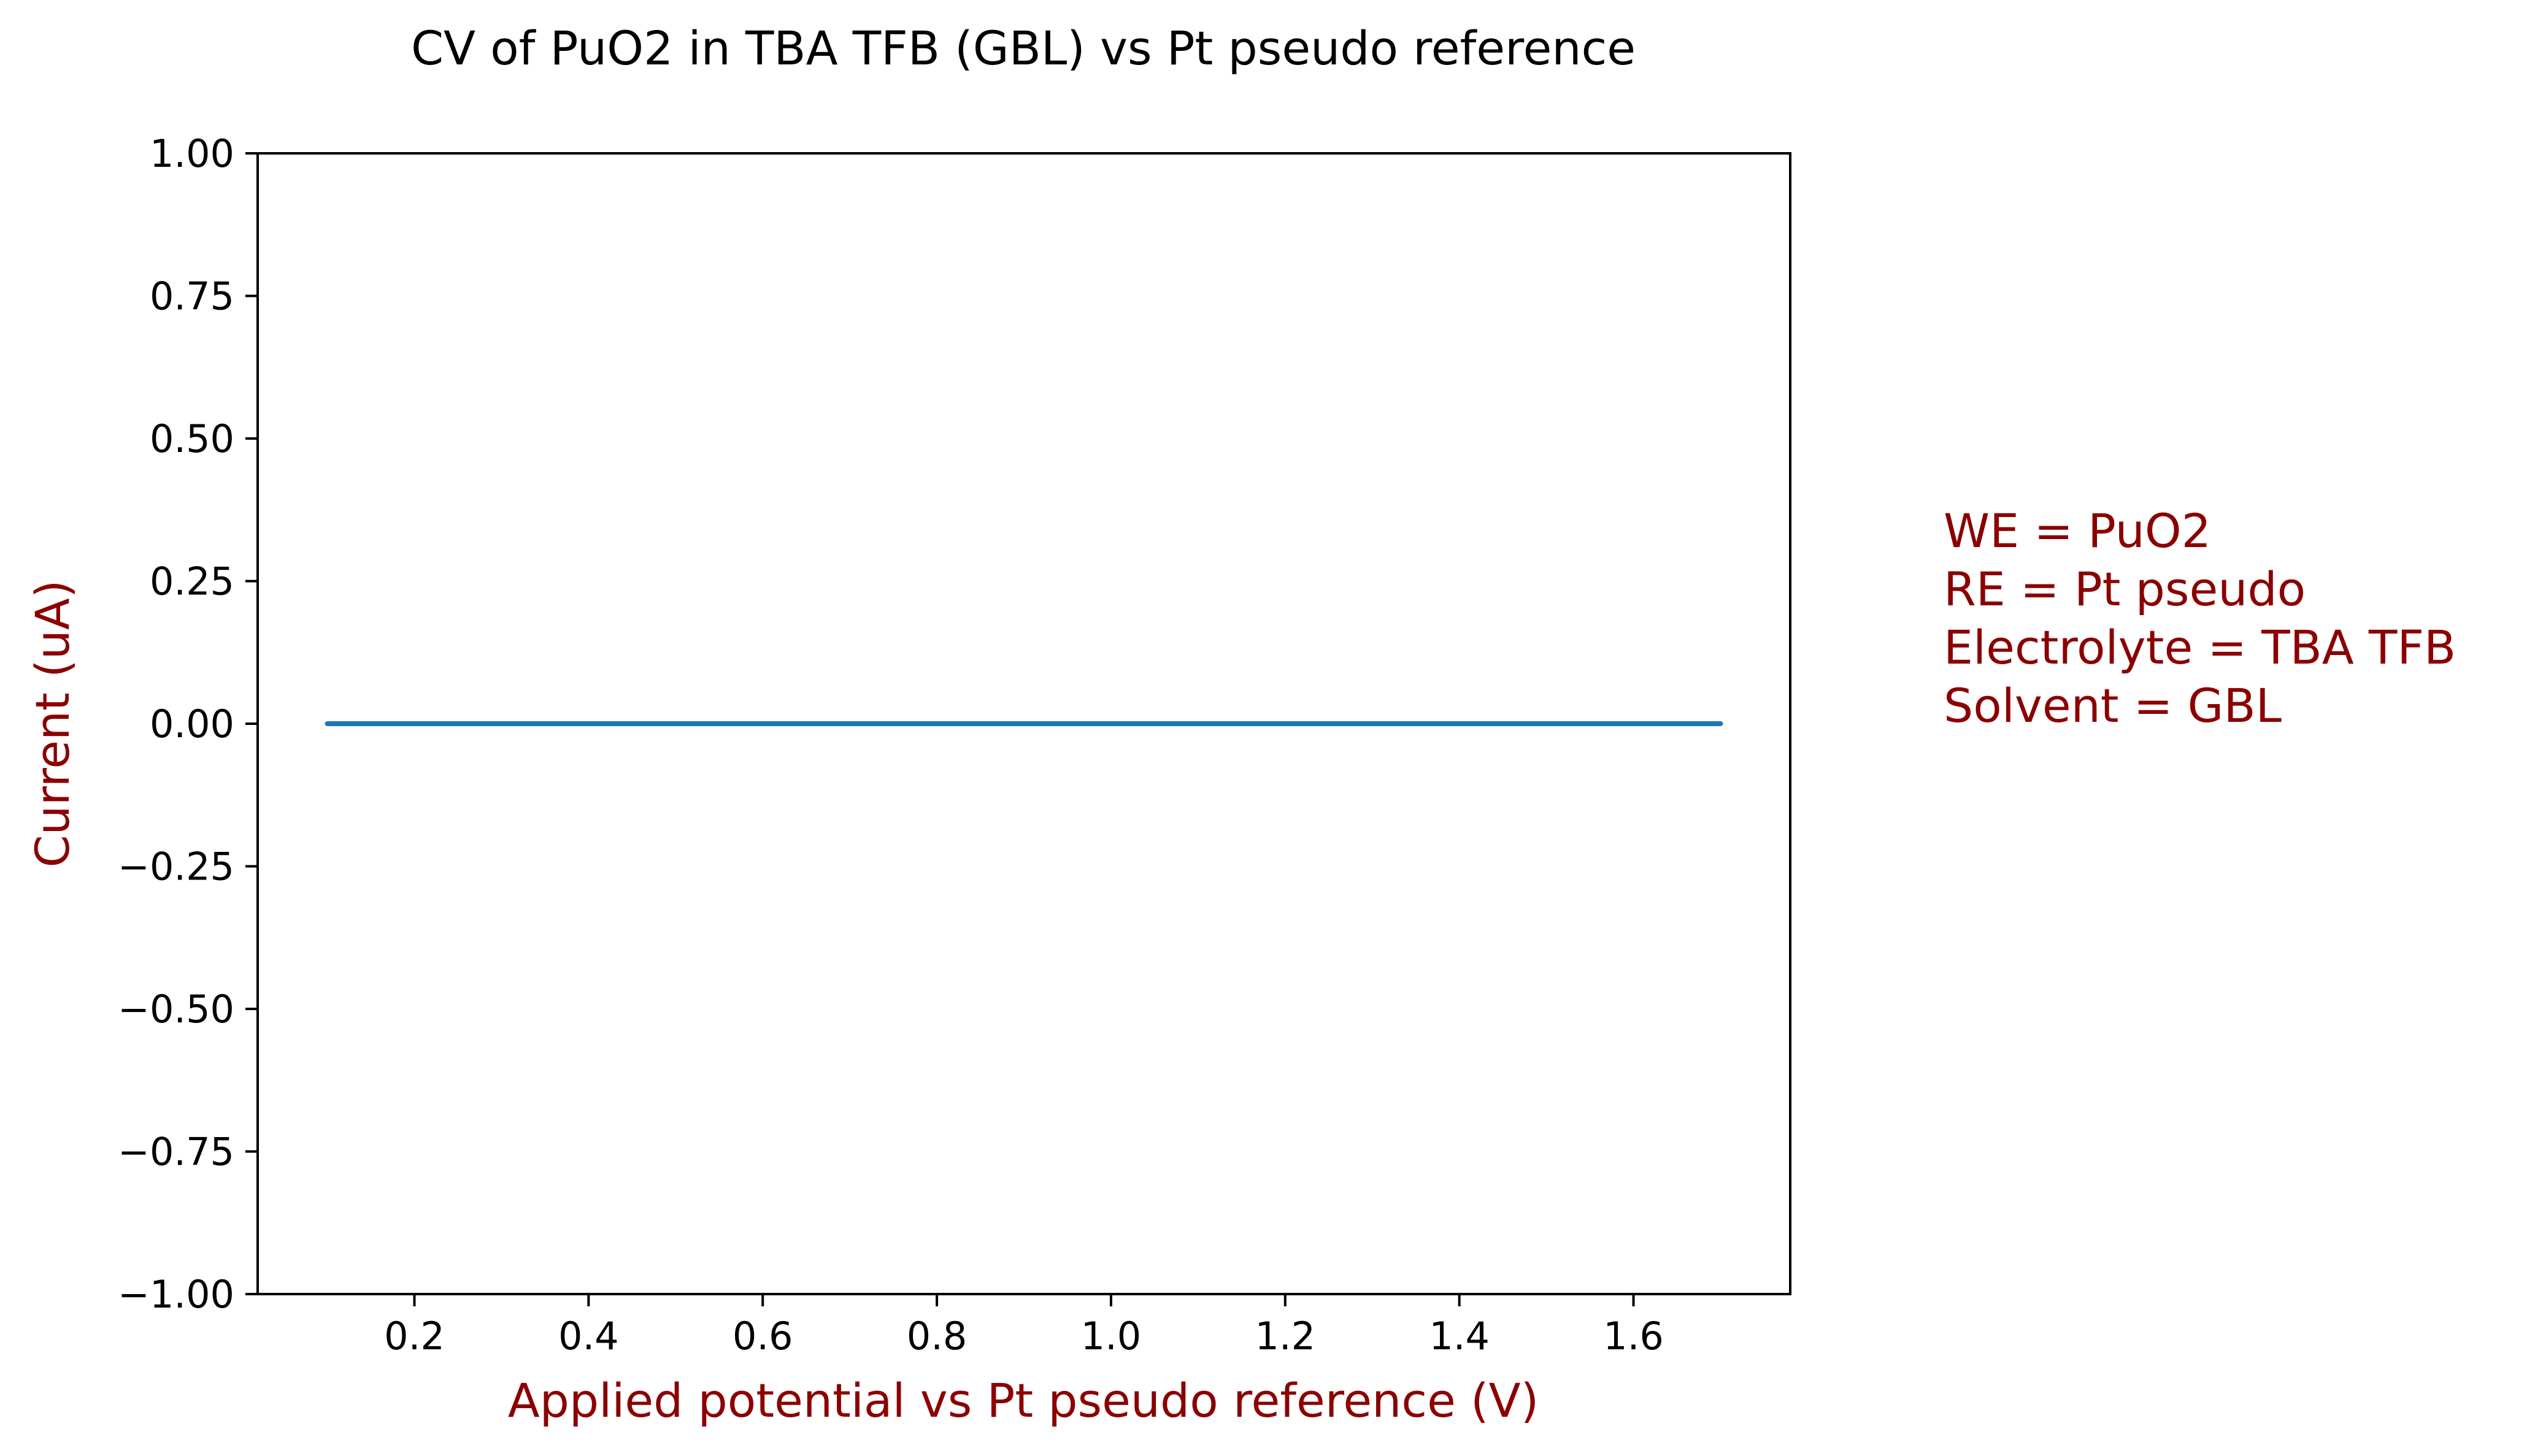  Describe the element at coordinates (192, 581) in the screenshot. I see `y-tick-label: 0.25` at that location.